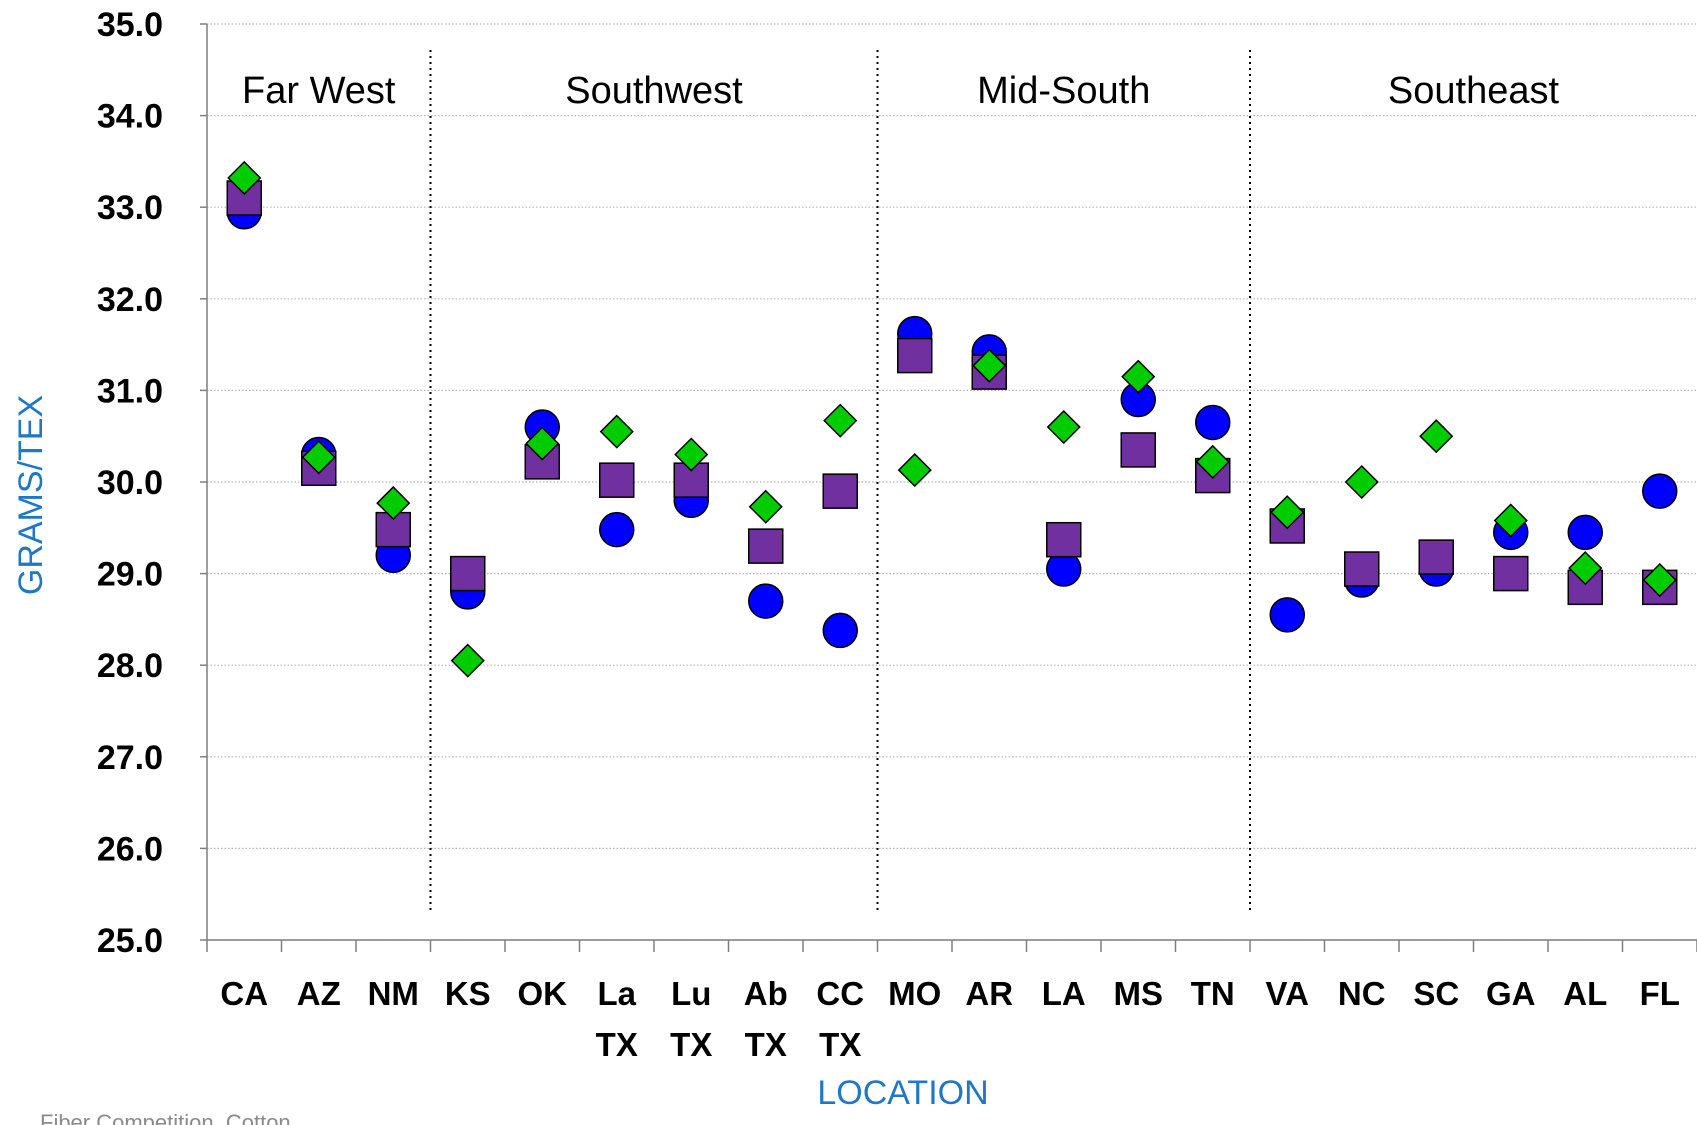 This screenshot has height=1125, width=1697. I want to click on x-tick-label: CC, so click(840, 993).